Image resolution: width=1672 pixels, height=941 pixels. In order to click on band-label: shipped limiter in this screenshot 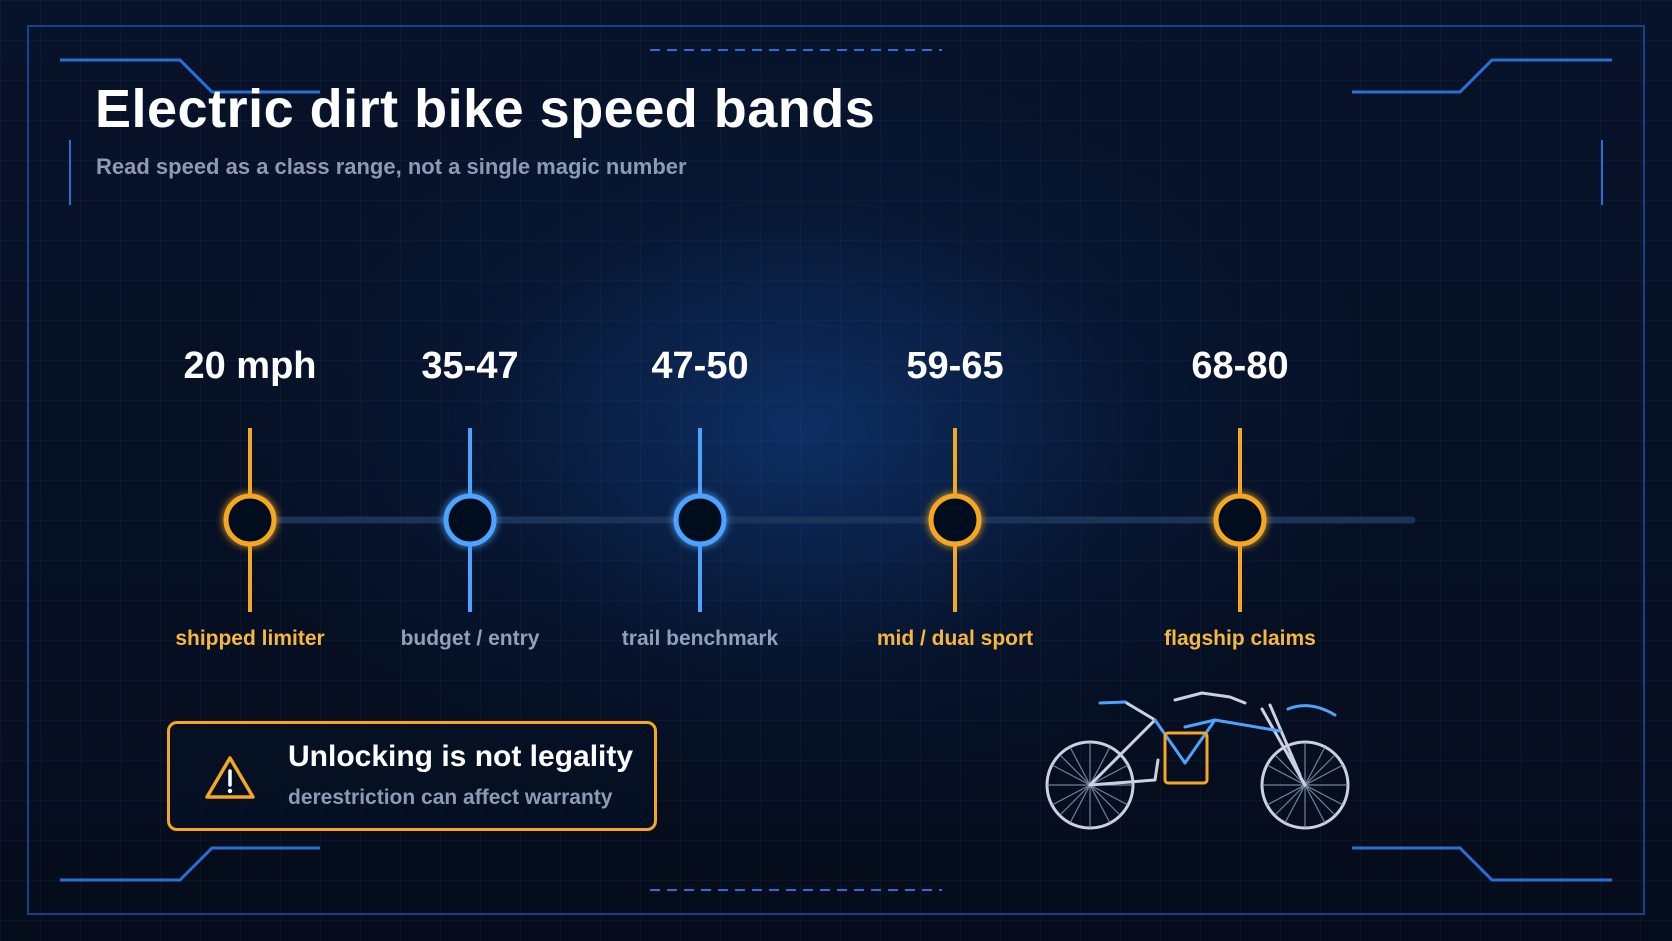, I will do `click(250, 638)`.